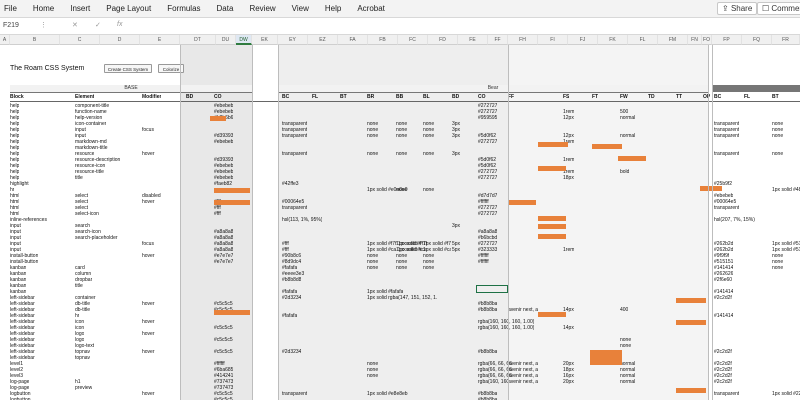 This screenshot has height=400, width=800. I want to click on cell-bc2: #25b9f2, so click(723, 184).